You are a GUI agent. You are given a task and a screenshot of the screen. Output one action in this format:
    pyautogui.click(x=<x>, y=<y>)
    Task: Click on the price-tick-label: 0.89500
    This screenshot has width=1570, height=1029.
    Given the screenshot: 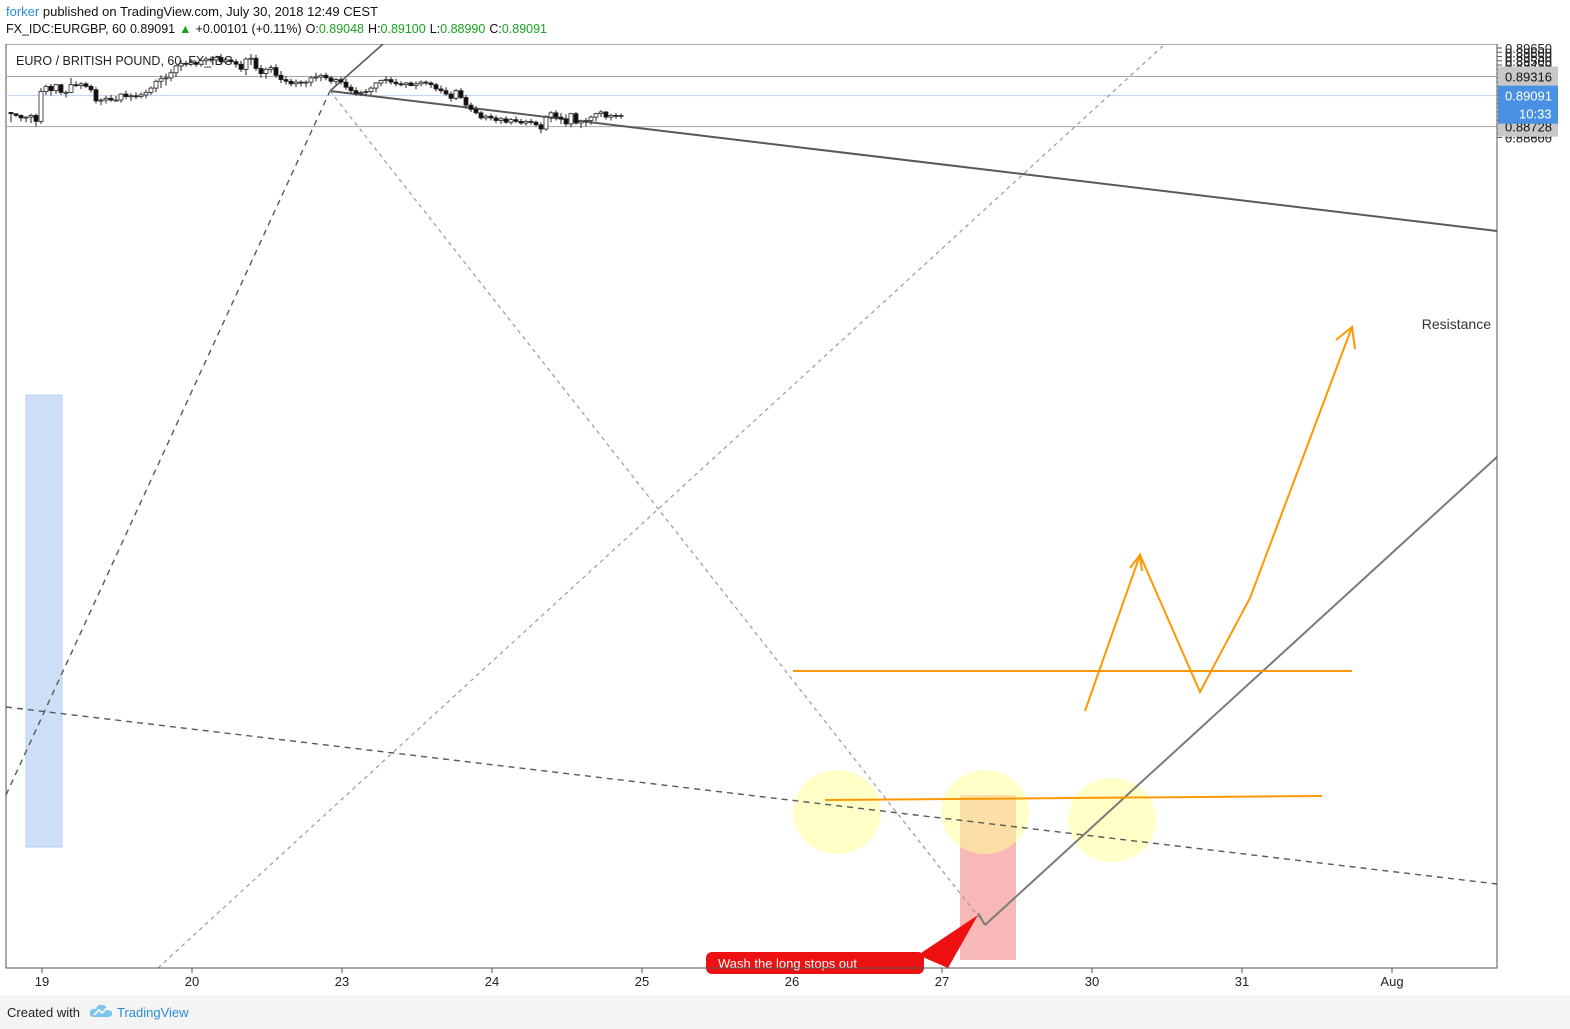 What is the action you would take?
    pyautogui.click(x=1528, y=61)
    